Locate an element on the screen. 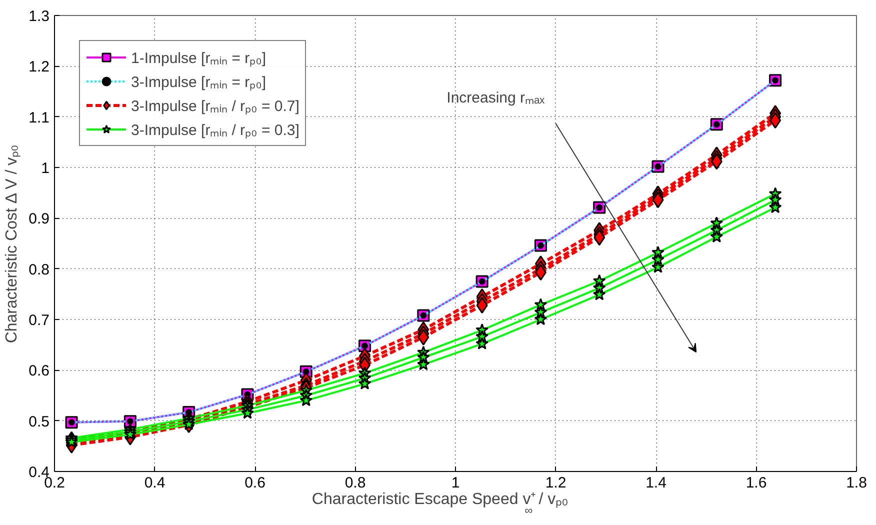 The height and width of the screenshot is (525, 876). x-tick-label: 1.2 is located at coordinates (555, 483).